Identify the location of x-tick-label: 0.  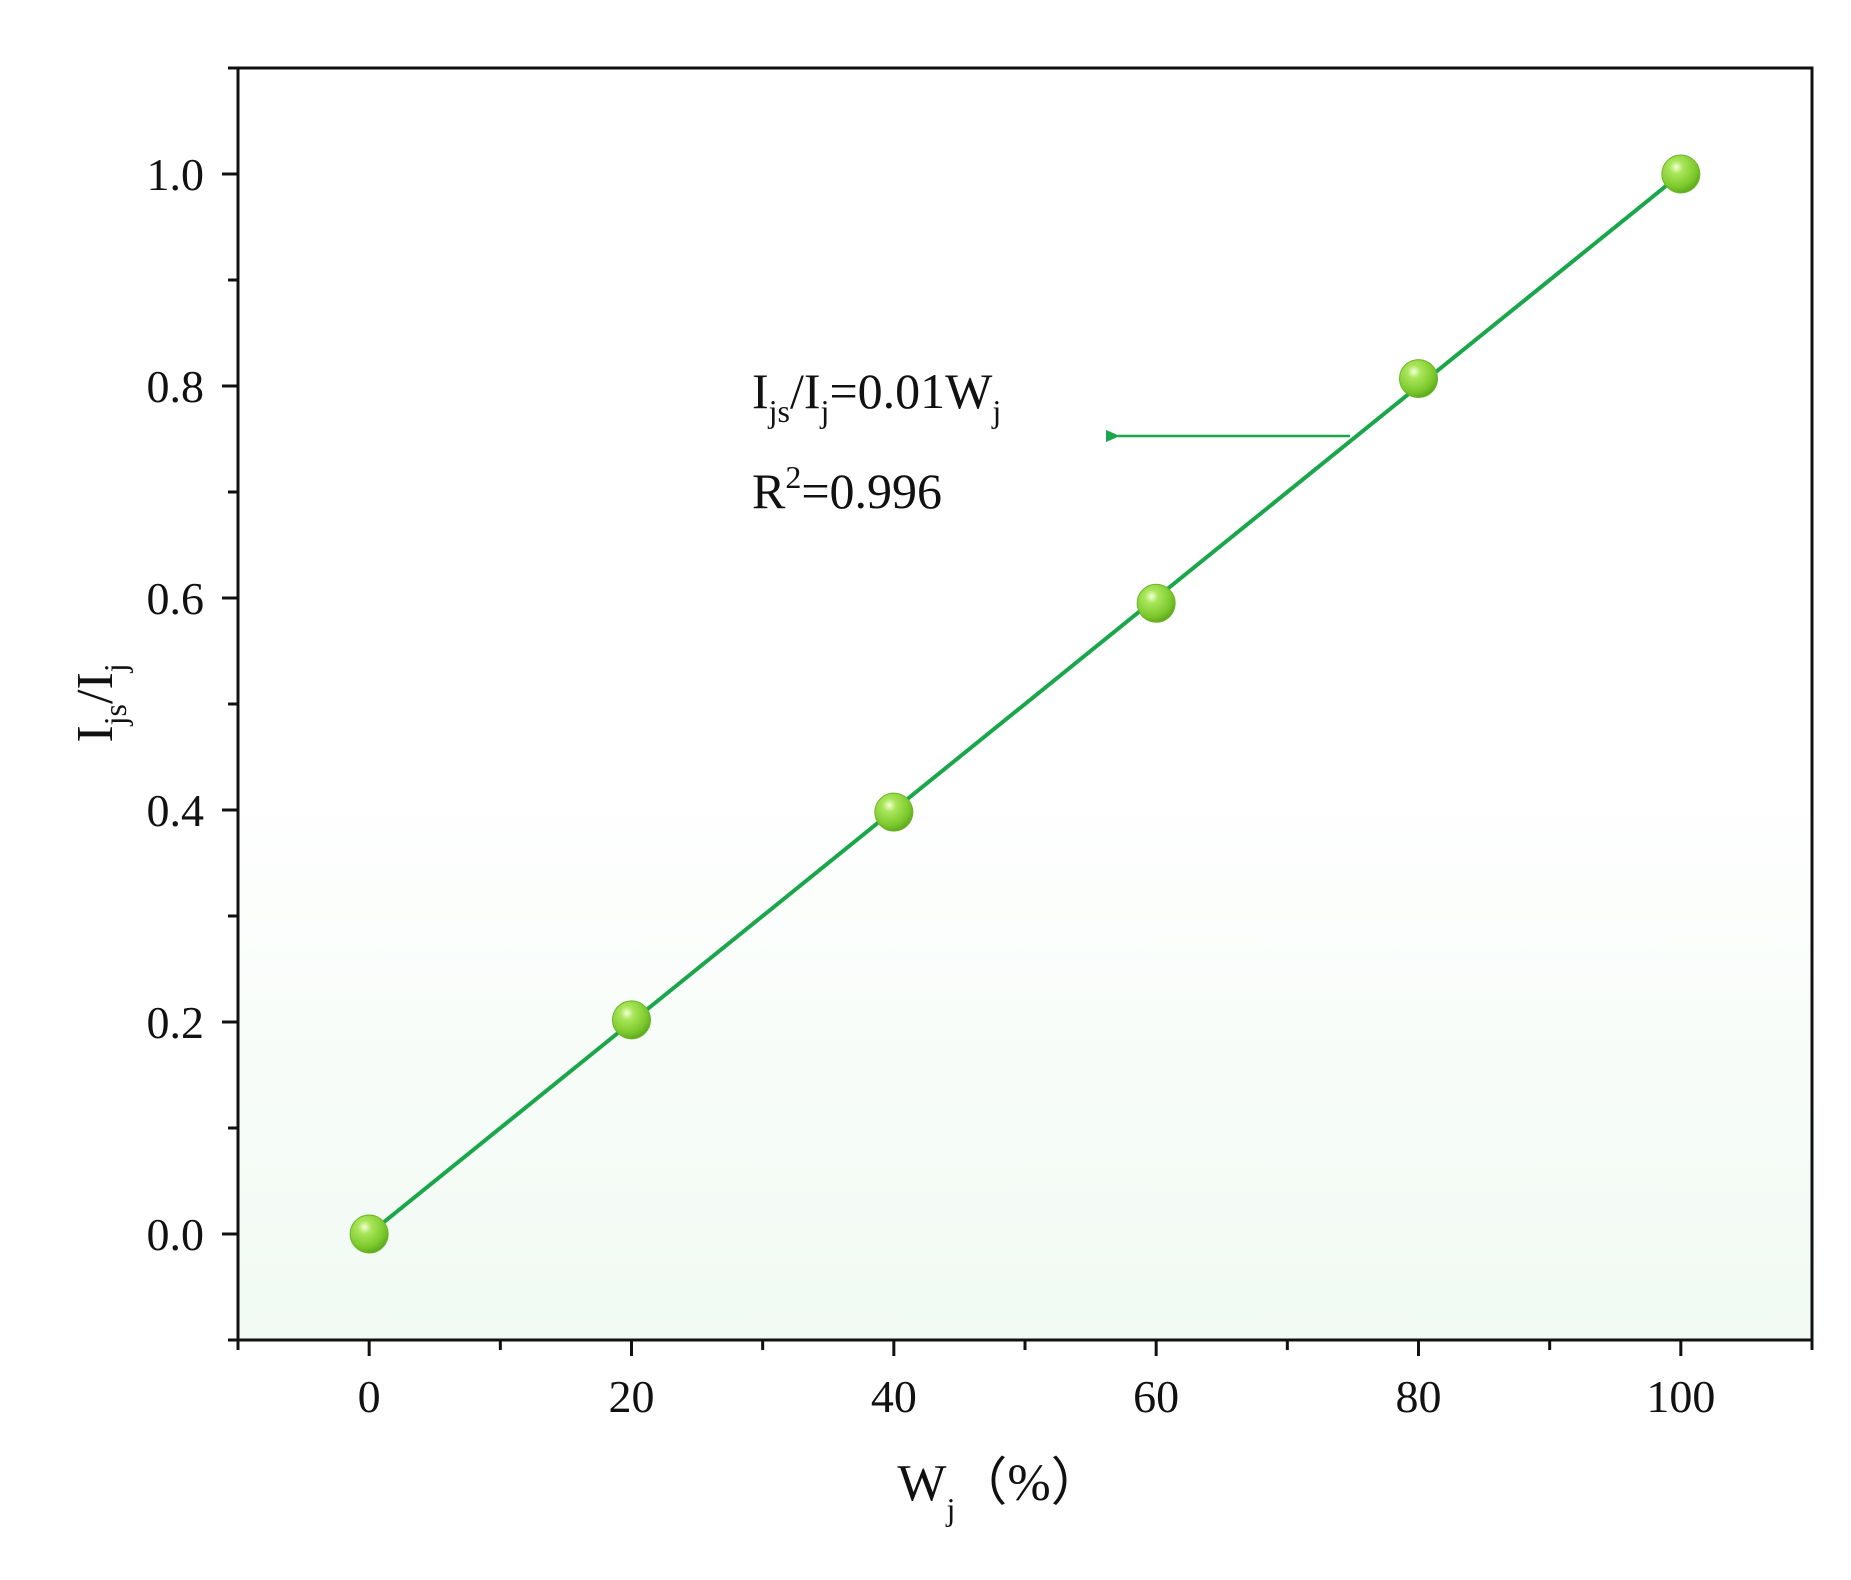
(369, 1396).